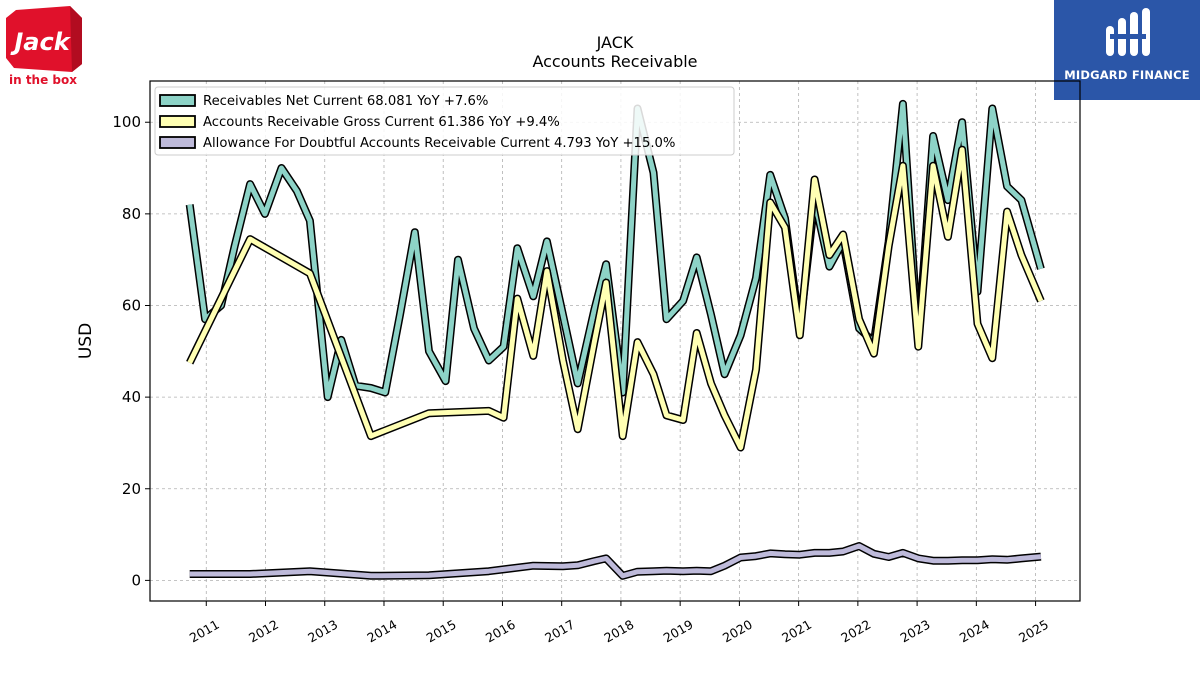  I want to click on x-tick-label: 2023, so click(915, 631).